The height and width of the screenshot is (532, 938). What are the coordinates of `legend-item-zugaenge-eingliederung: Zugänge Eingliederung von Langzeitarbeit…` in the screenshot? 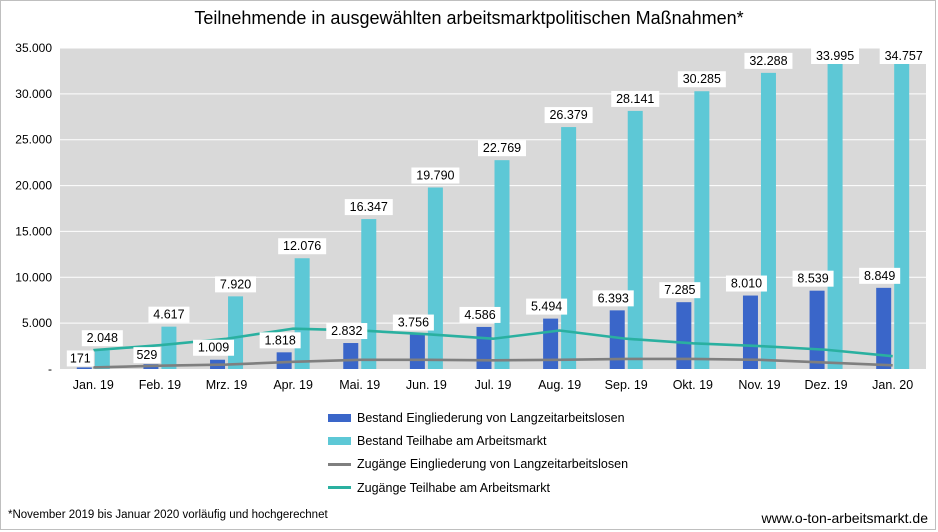 It's located at (478, 464).